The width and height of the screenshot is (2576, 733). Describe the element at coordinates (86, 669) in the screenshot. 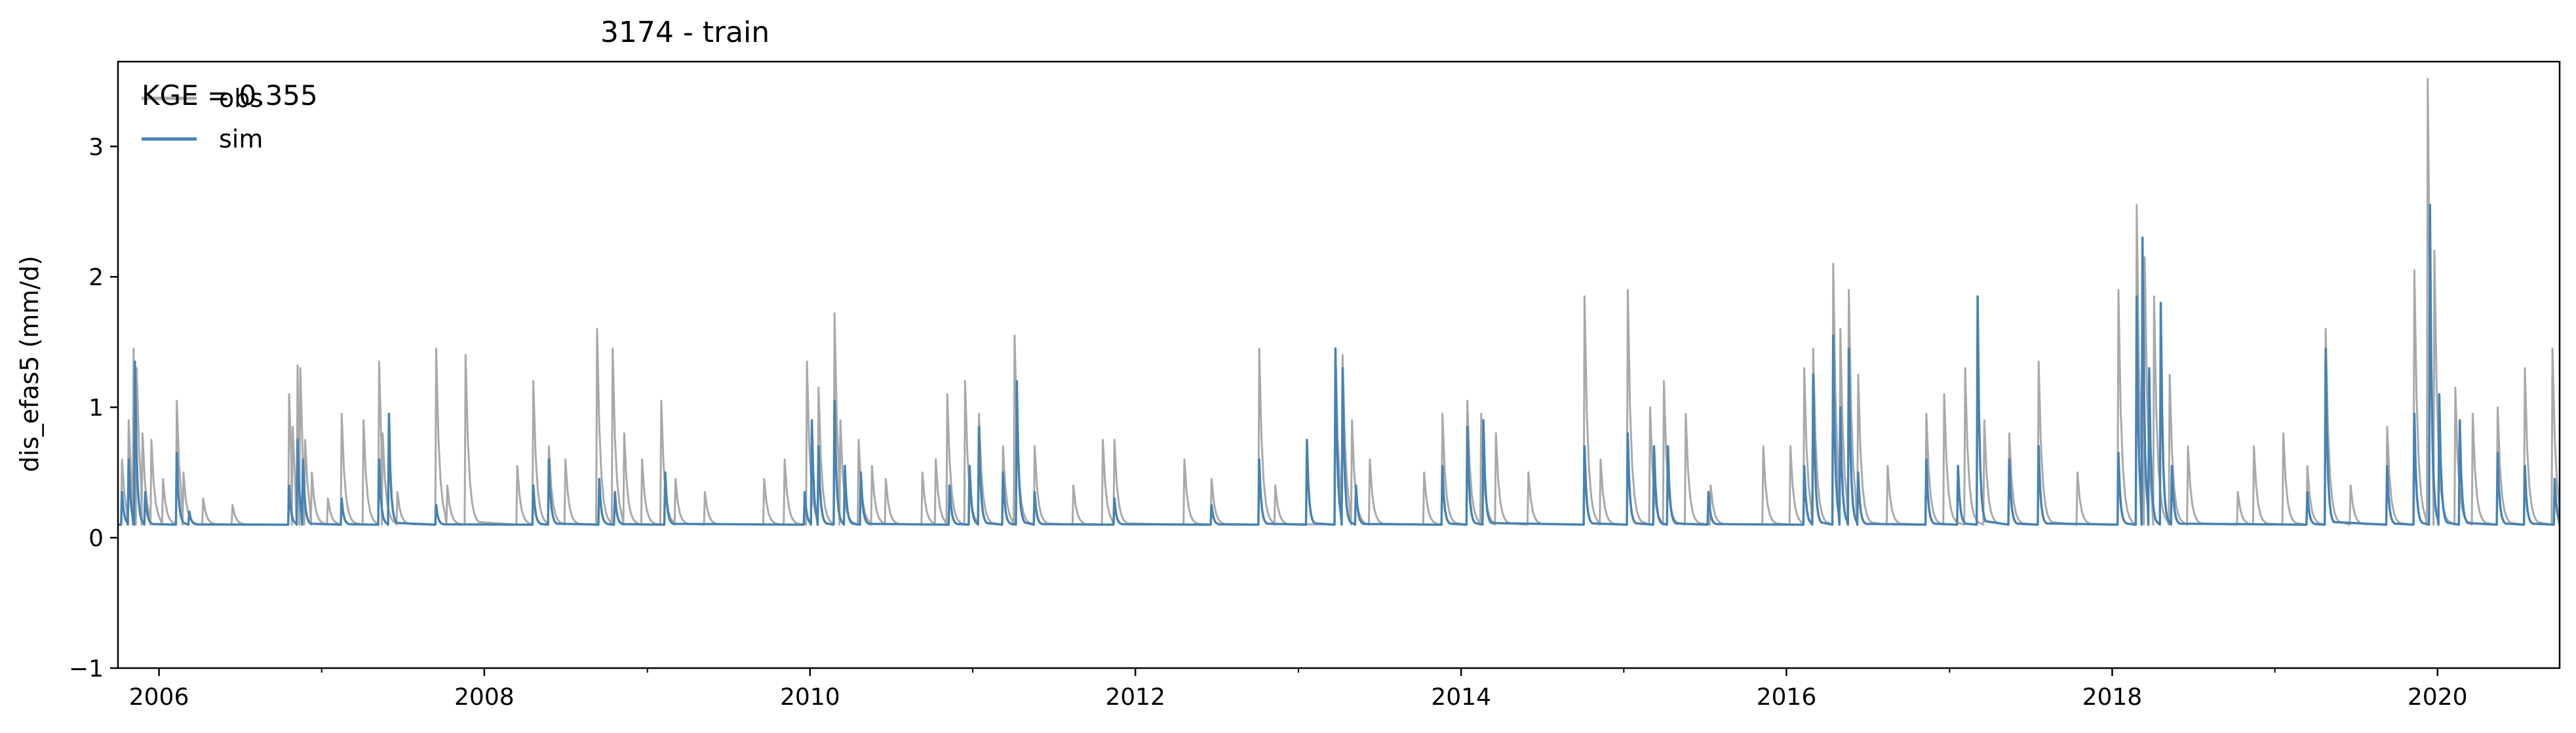

I see `y-tick-label: −1` at that location.